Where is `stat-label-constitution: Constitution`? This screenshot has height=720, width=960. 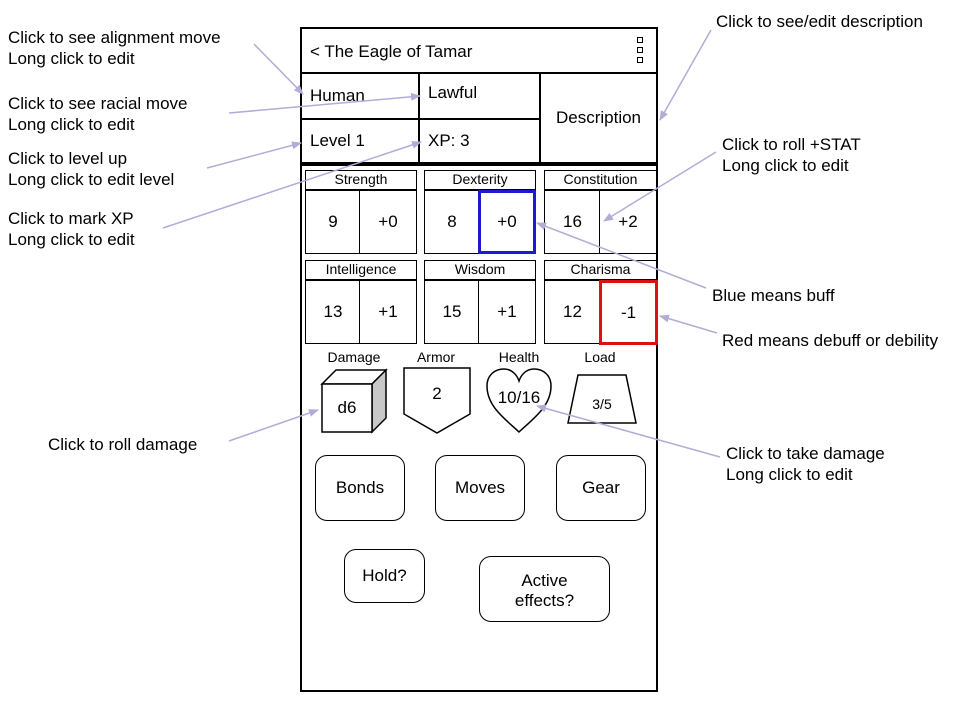 stat-label-constitution: Constitution is located at coordinates (600, 180).